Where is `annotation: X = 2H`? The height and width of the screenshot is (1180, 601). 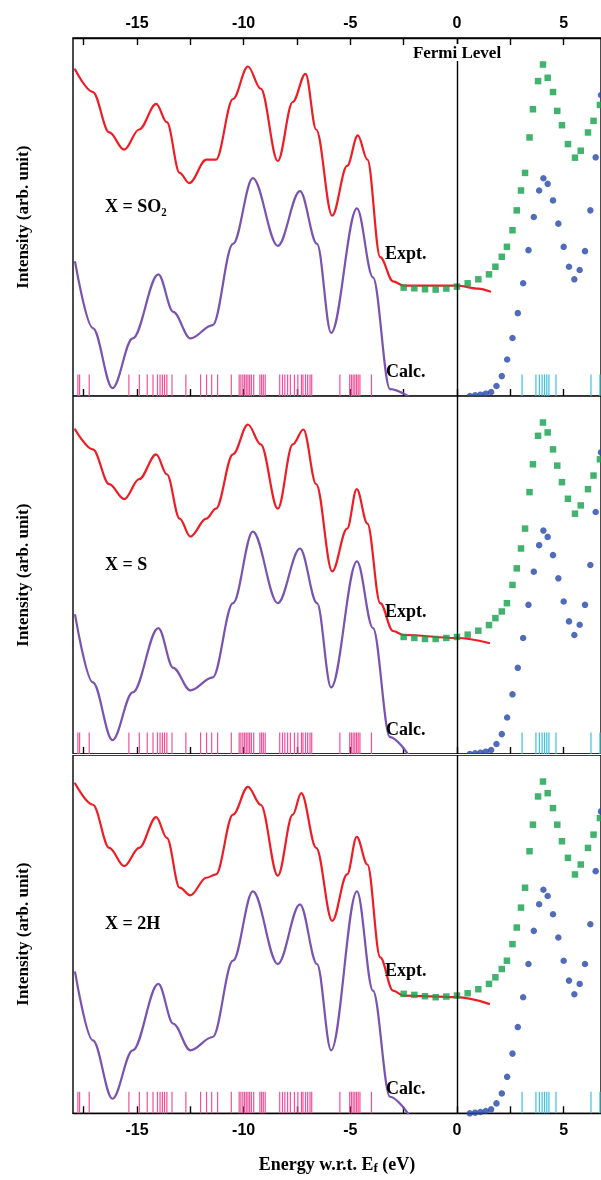
annotation: X = 2H is located at coordinates (133, 923).